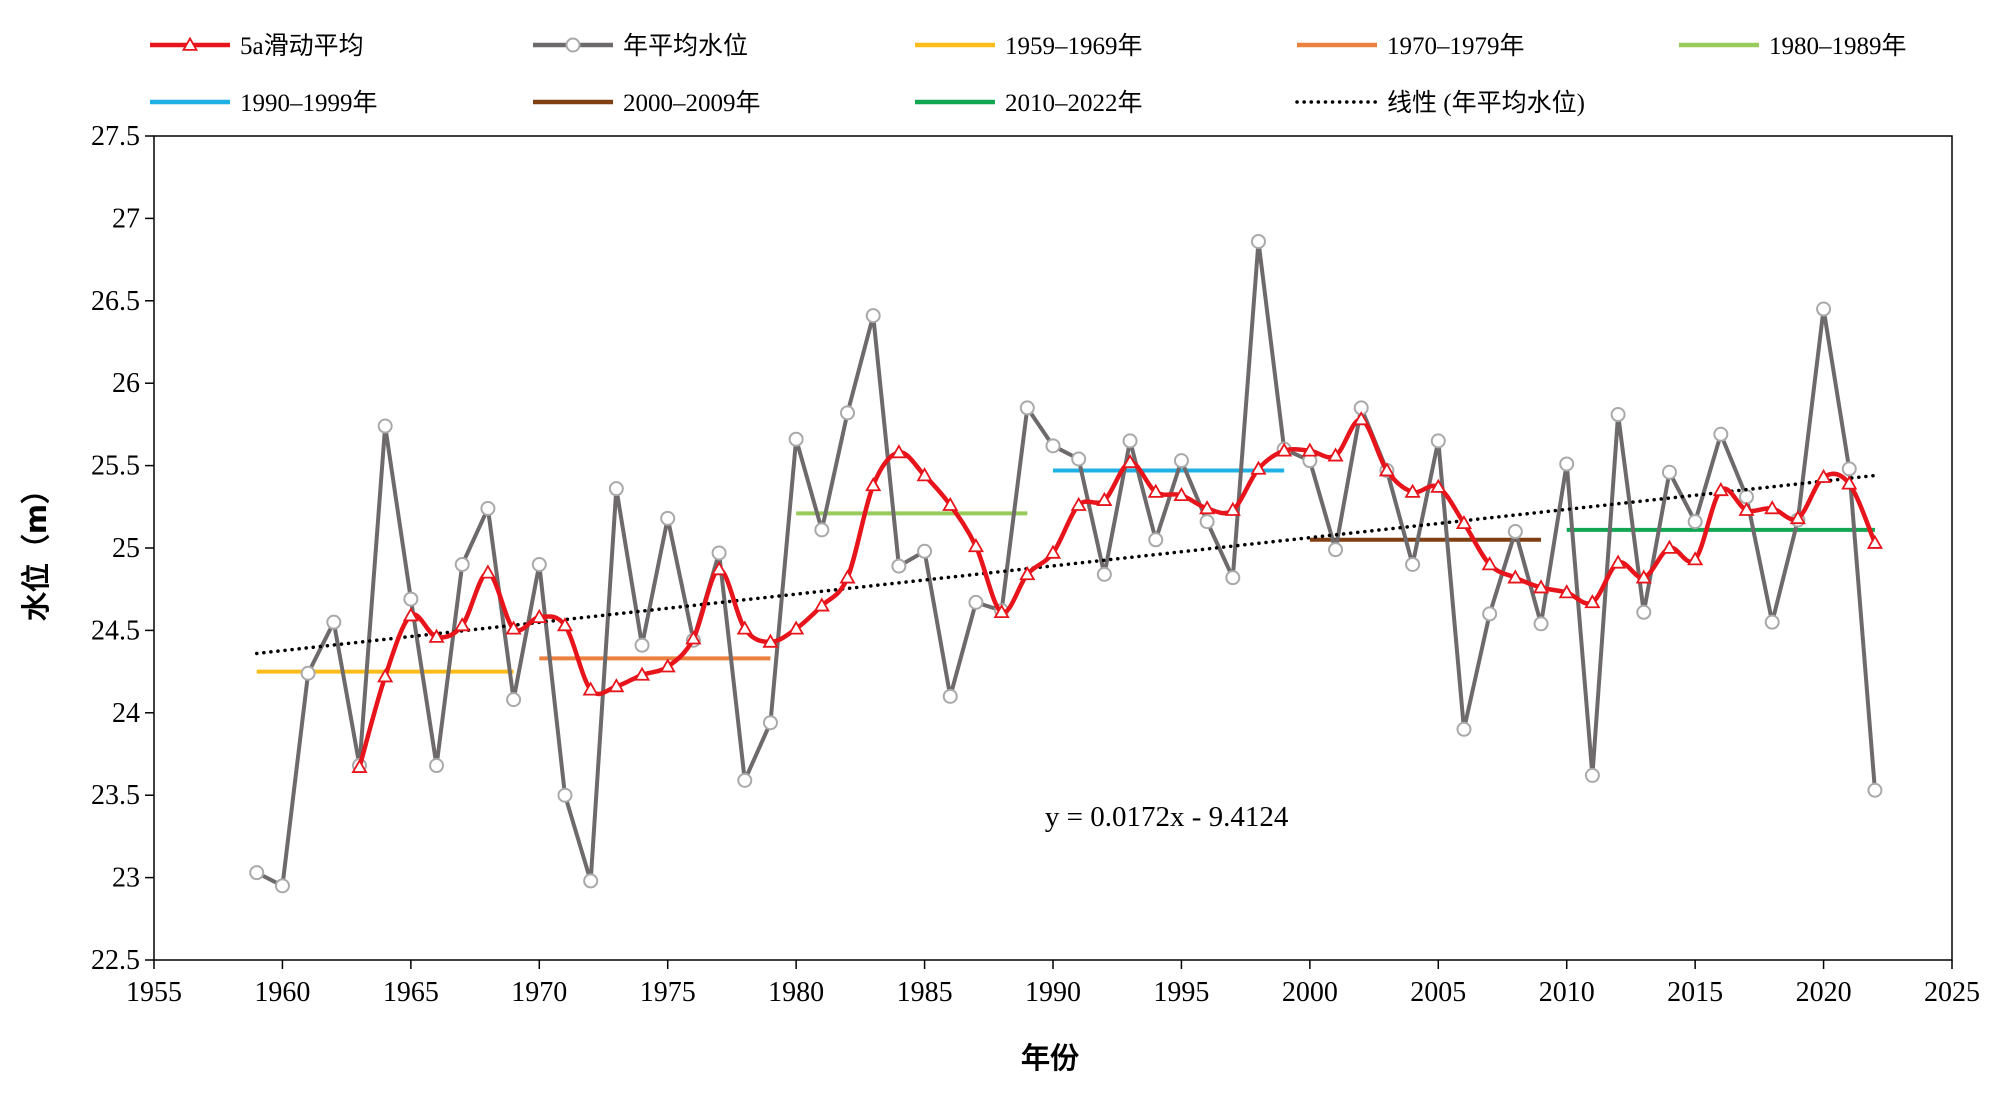 This screenshot has height=1096, width=2000. I want to click on legend-item: 1959–1969年, so click(1029, 46).